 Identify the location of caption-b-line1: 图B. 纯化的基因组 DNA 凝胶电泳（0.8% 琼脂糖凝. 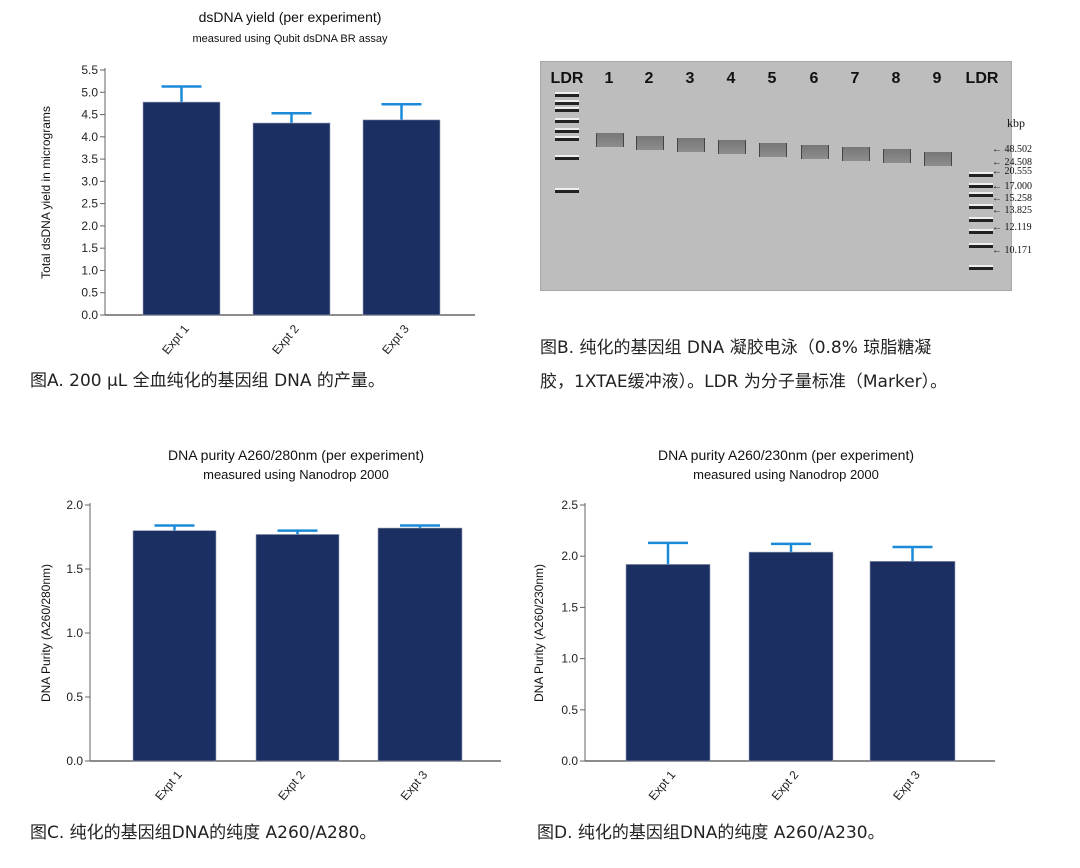
(736, 348).